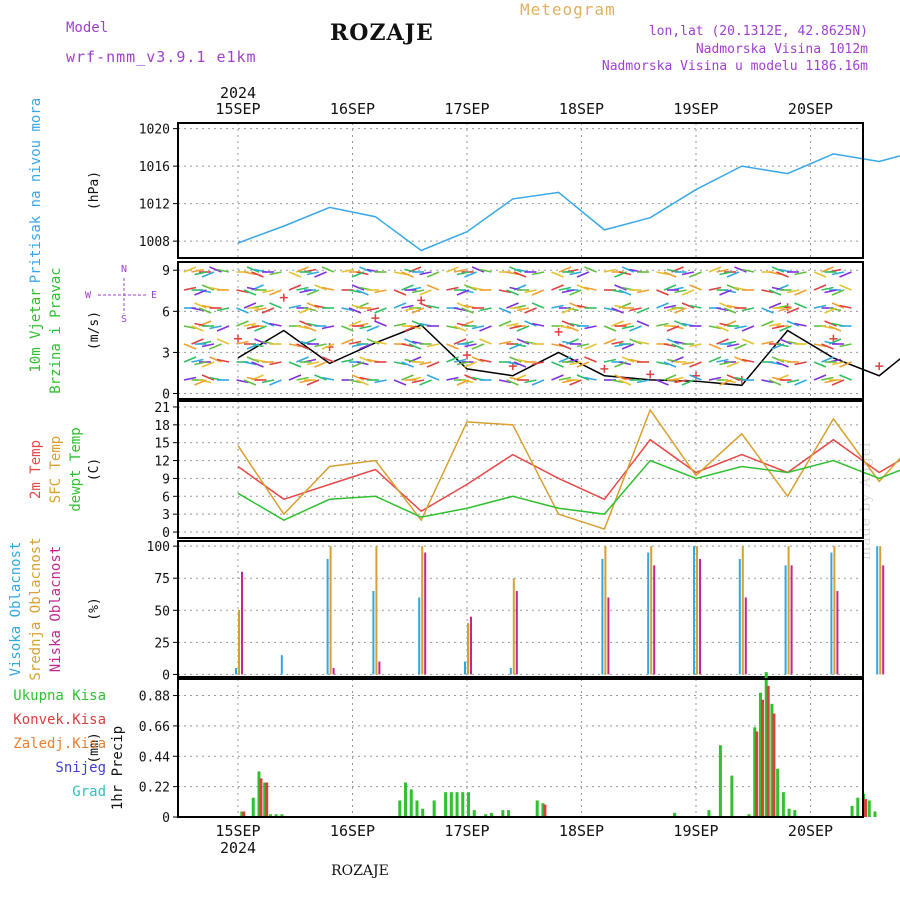  Describe the element at coordinates (88, 295) in the screenshot. I see `compass-w: W` at that location.